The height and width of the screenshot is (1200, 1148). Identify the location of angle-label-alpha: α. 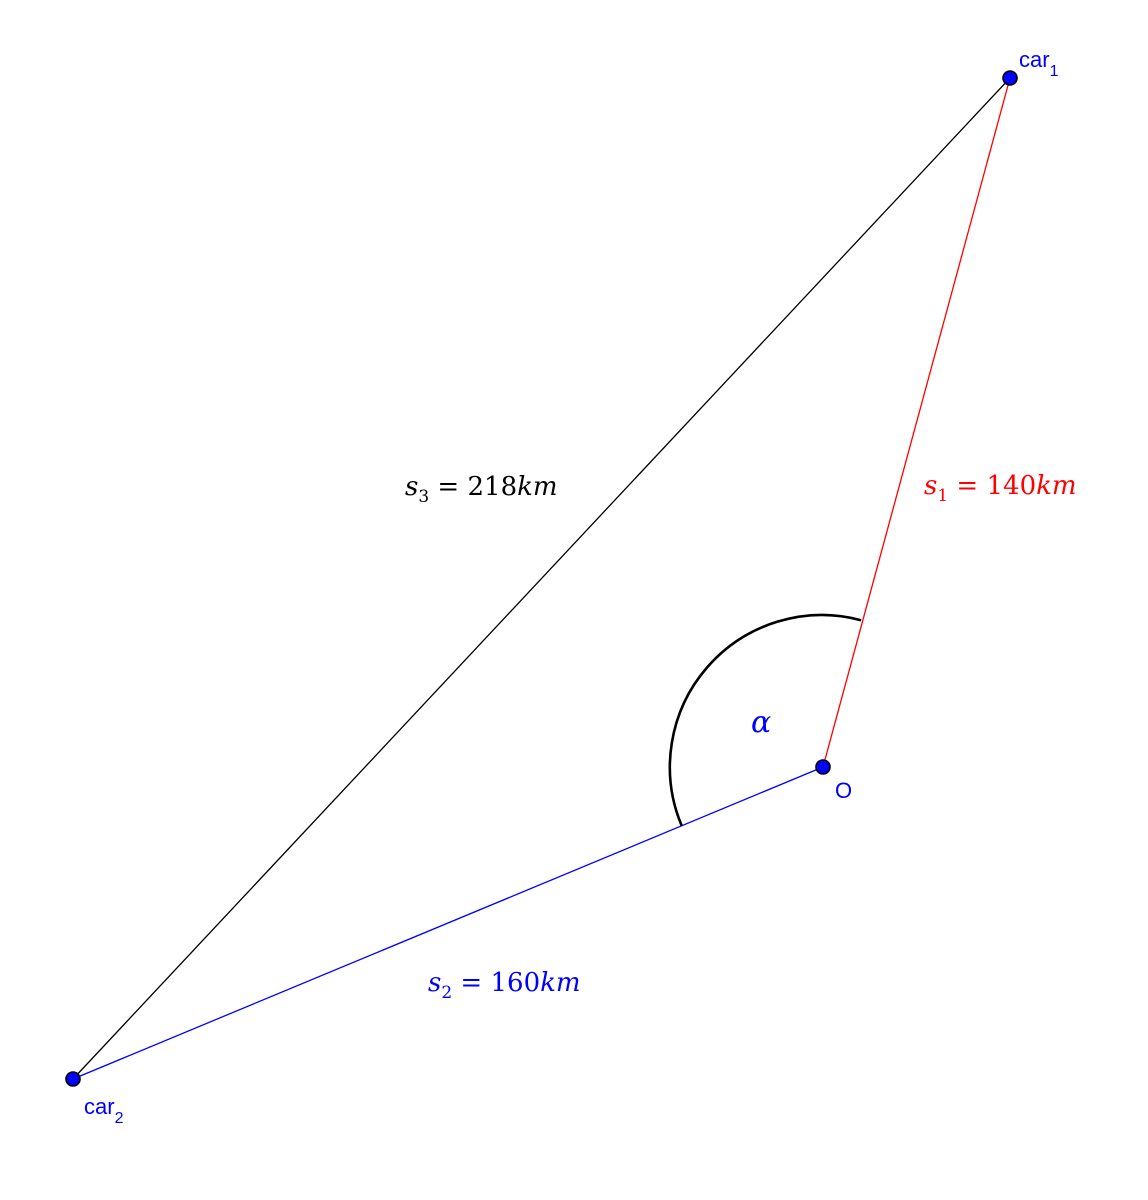
(761, 722).